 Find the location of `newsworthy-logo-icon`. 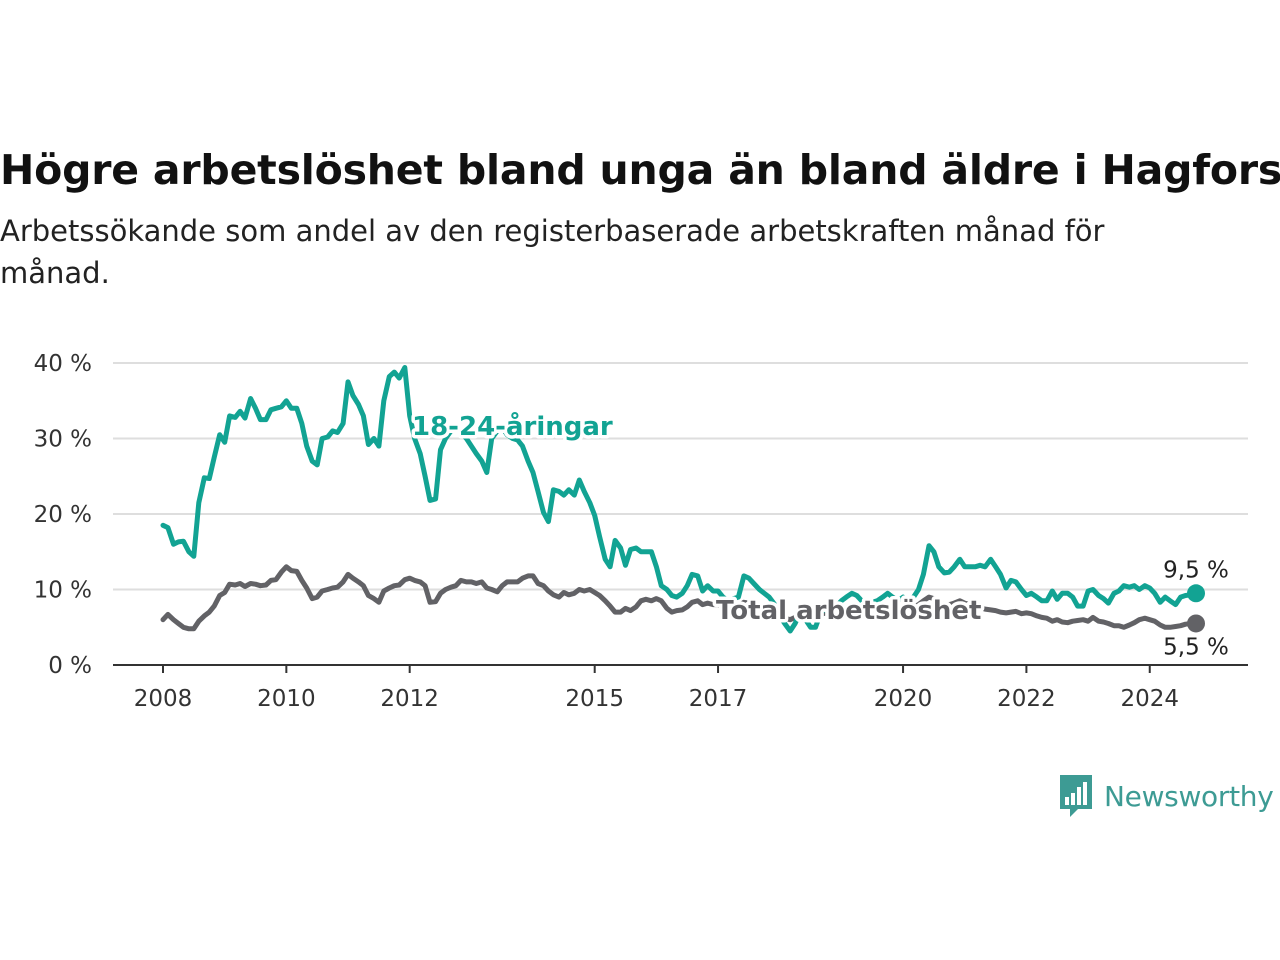

newsworthy-logo-icon is located at coordinates (1076, 796).